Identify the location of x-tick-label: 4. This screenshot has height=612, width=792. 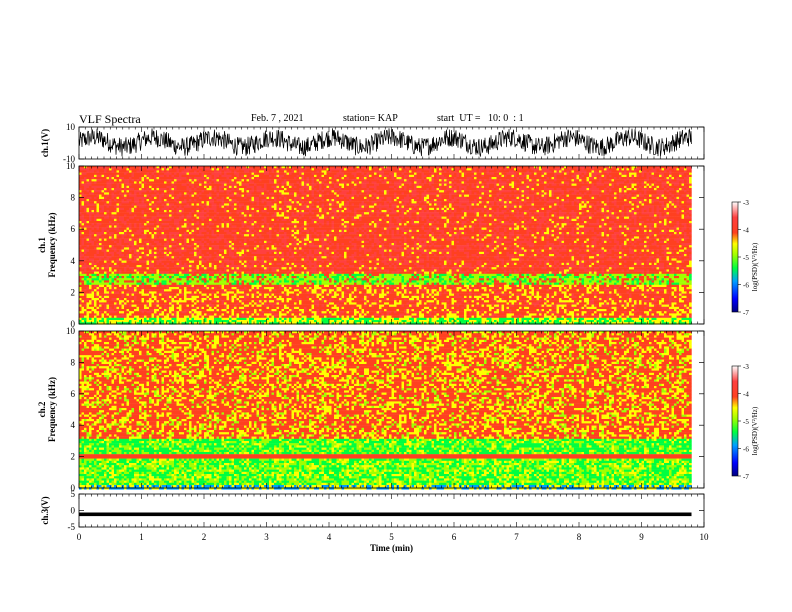
(329, 537).